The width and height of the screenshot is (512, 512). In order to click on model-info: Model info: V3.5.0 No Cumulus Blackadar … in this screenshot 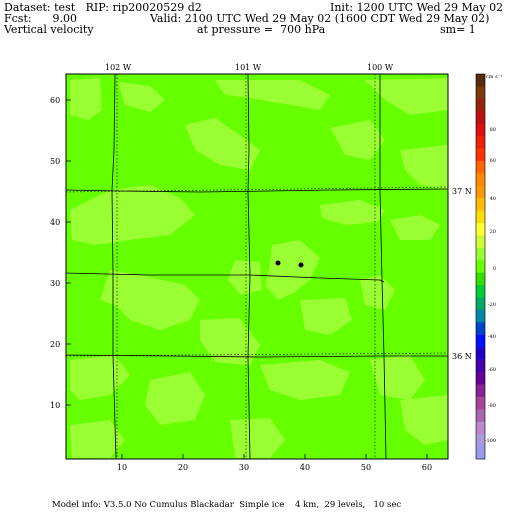, I will do `click(227, 505)`.